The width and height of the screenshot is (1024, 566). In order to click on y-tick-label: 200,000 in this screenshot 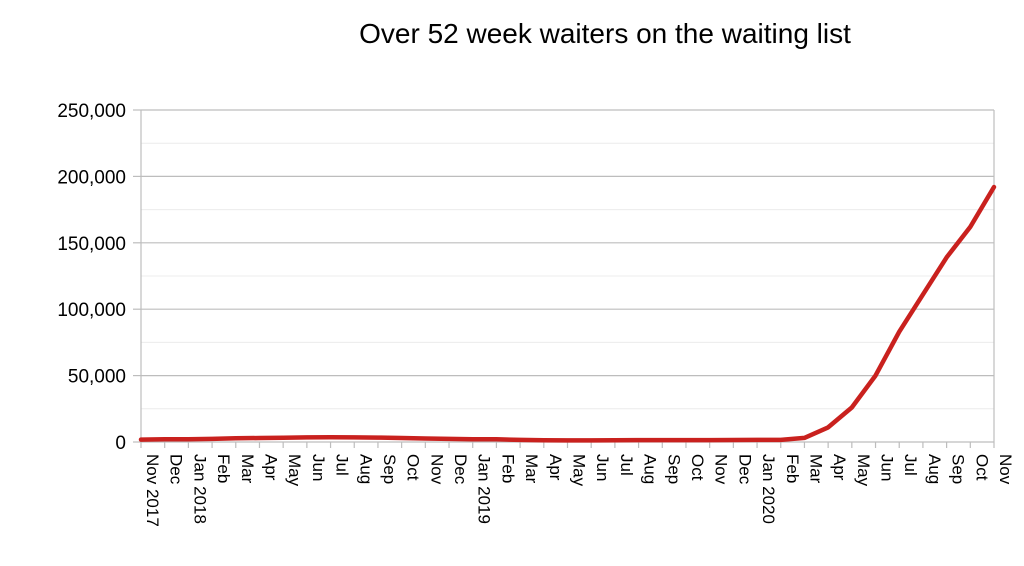, I will do `click(91, 177)`.